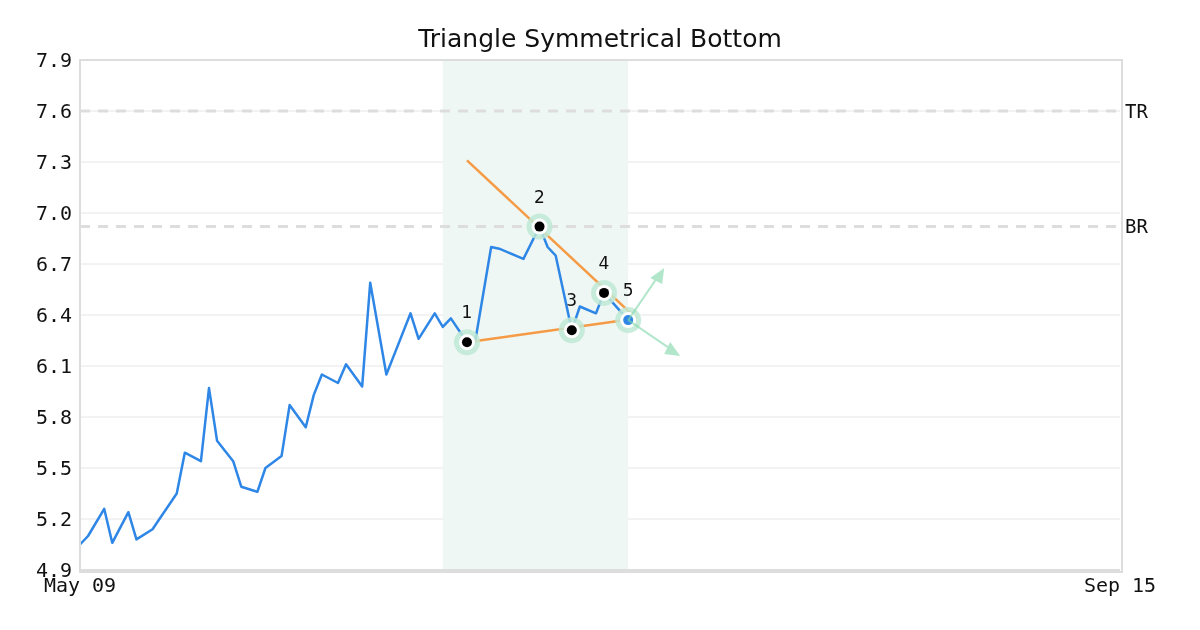  I want to click on y-tick-label: 5.5, so click(53, 468).